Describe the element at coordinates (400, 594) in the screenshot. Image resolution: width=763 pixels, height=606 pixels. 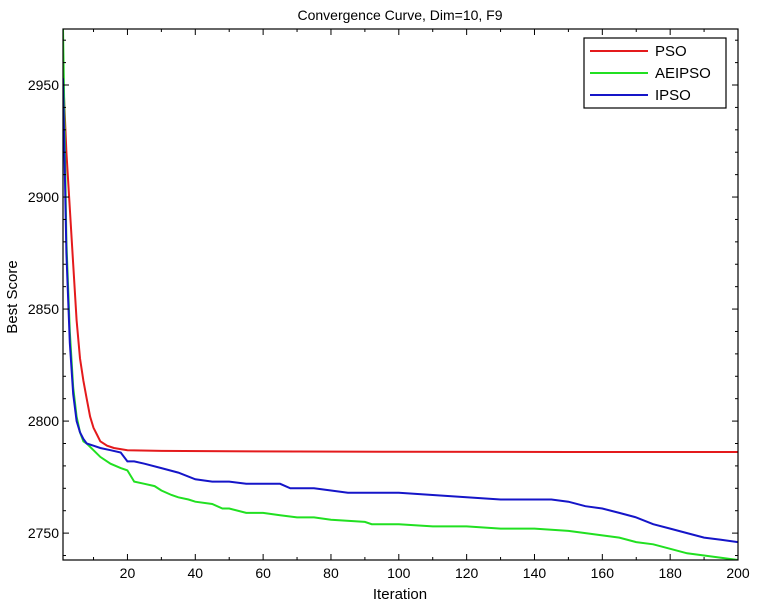
I see `x-axis-label: Iteration` at that location.